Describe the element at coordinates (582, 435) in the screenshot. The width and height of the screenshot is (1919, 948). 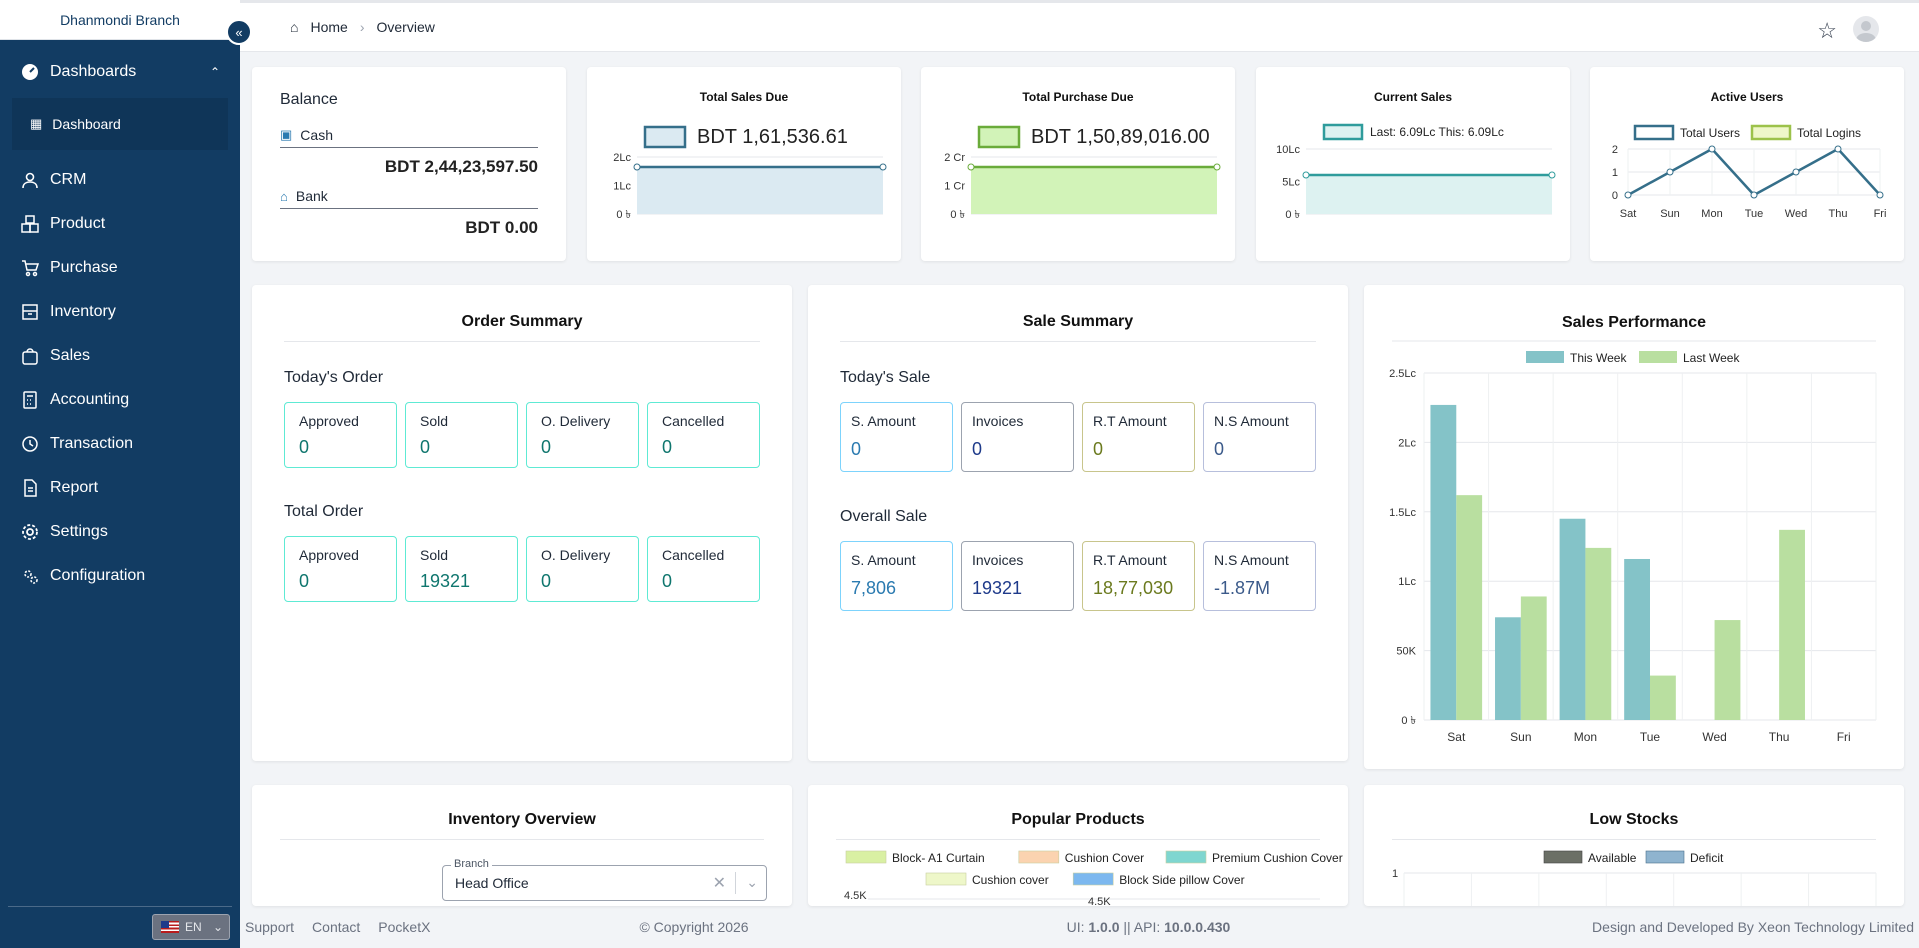
I see `today-delivery-box: O. Delivery 0` at that location.